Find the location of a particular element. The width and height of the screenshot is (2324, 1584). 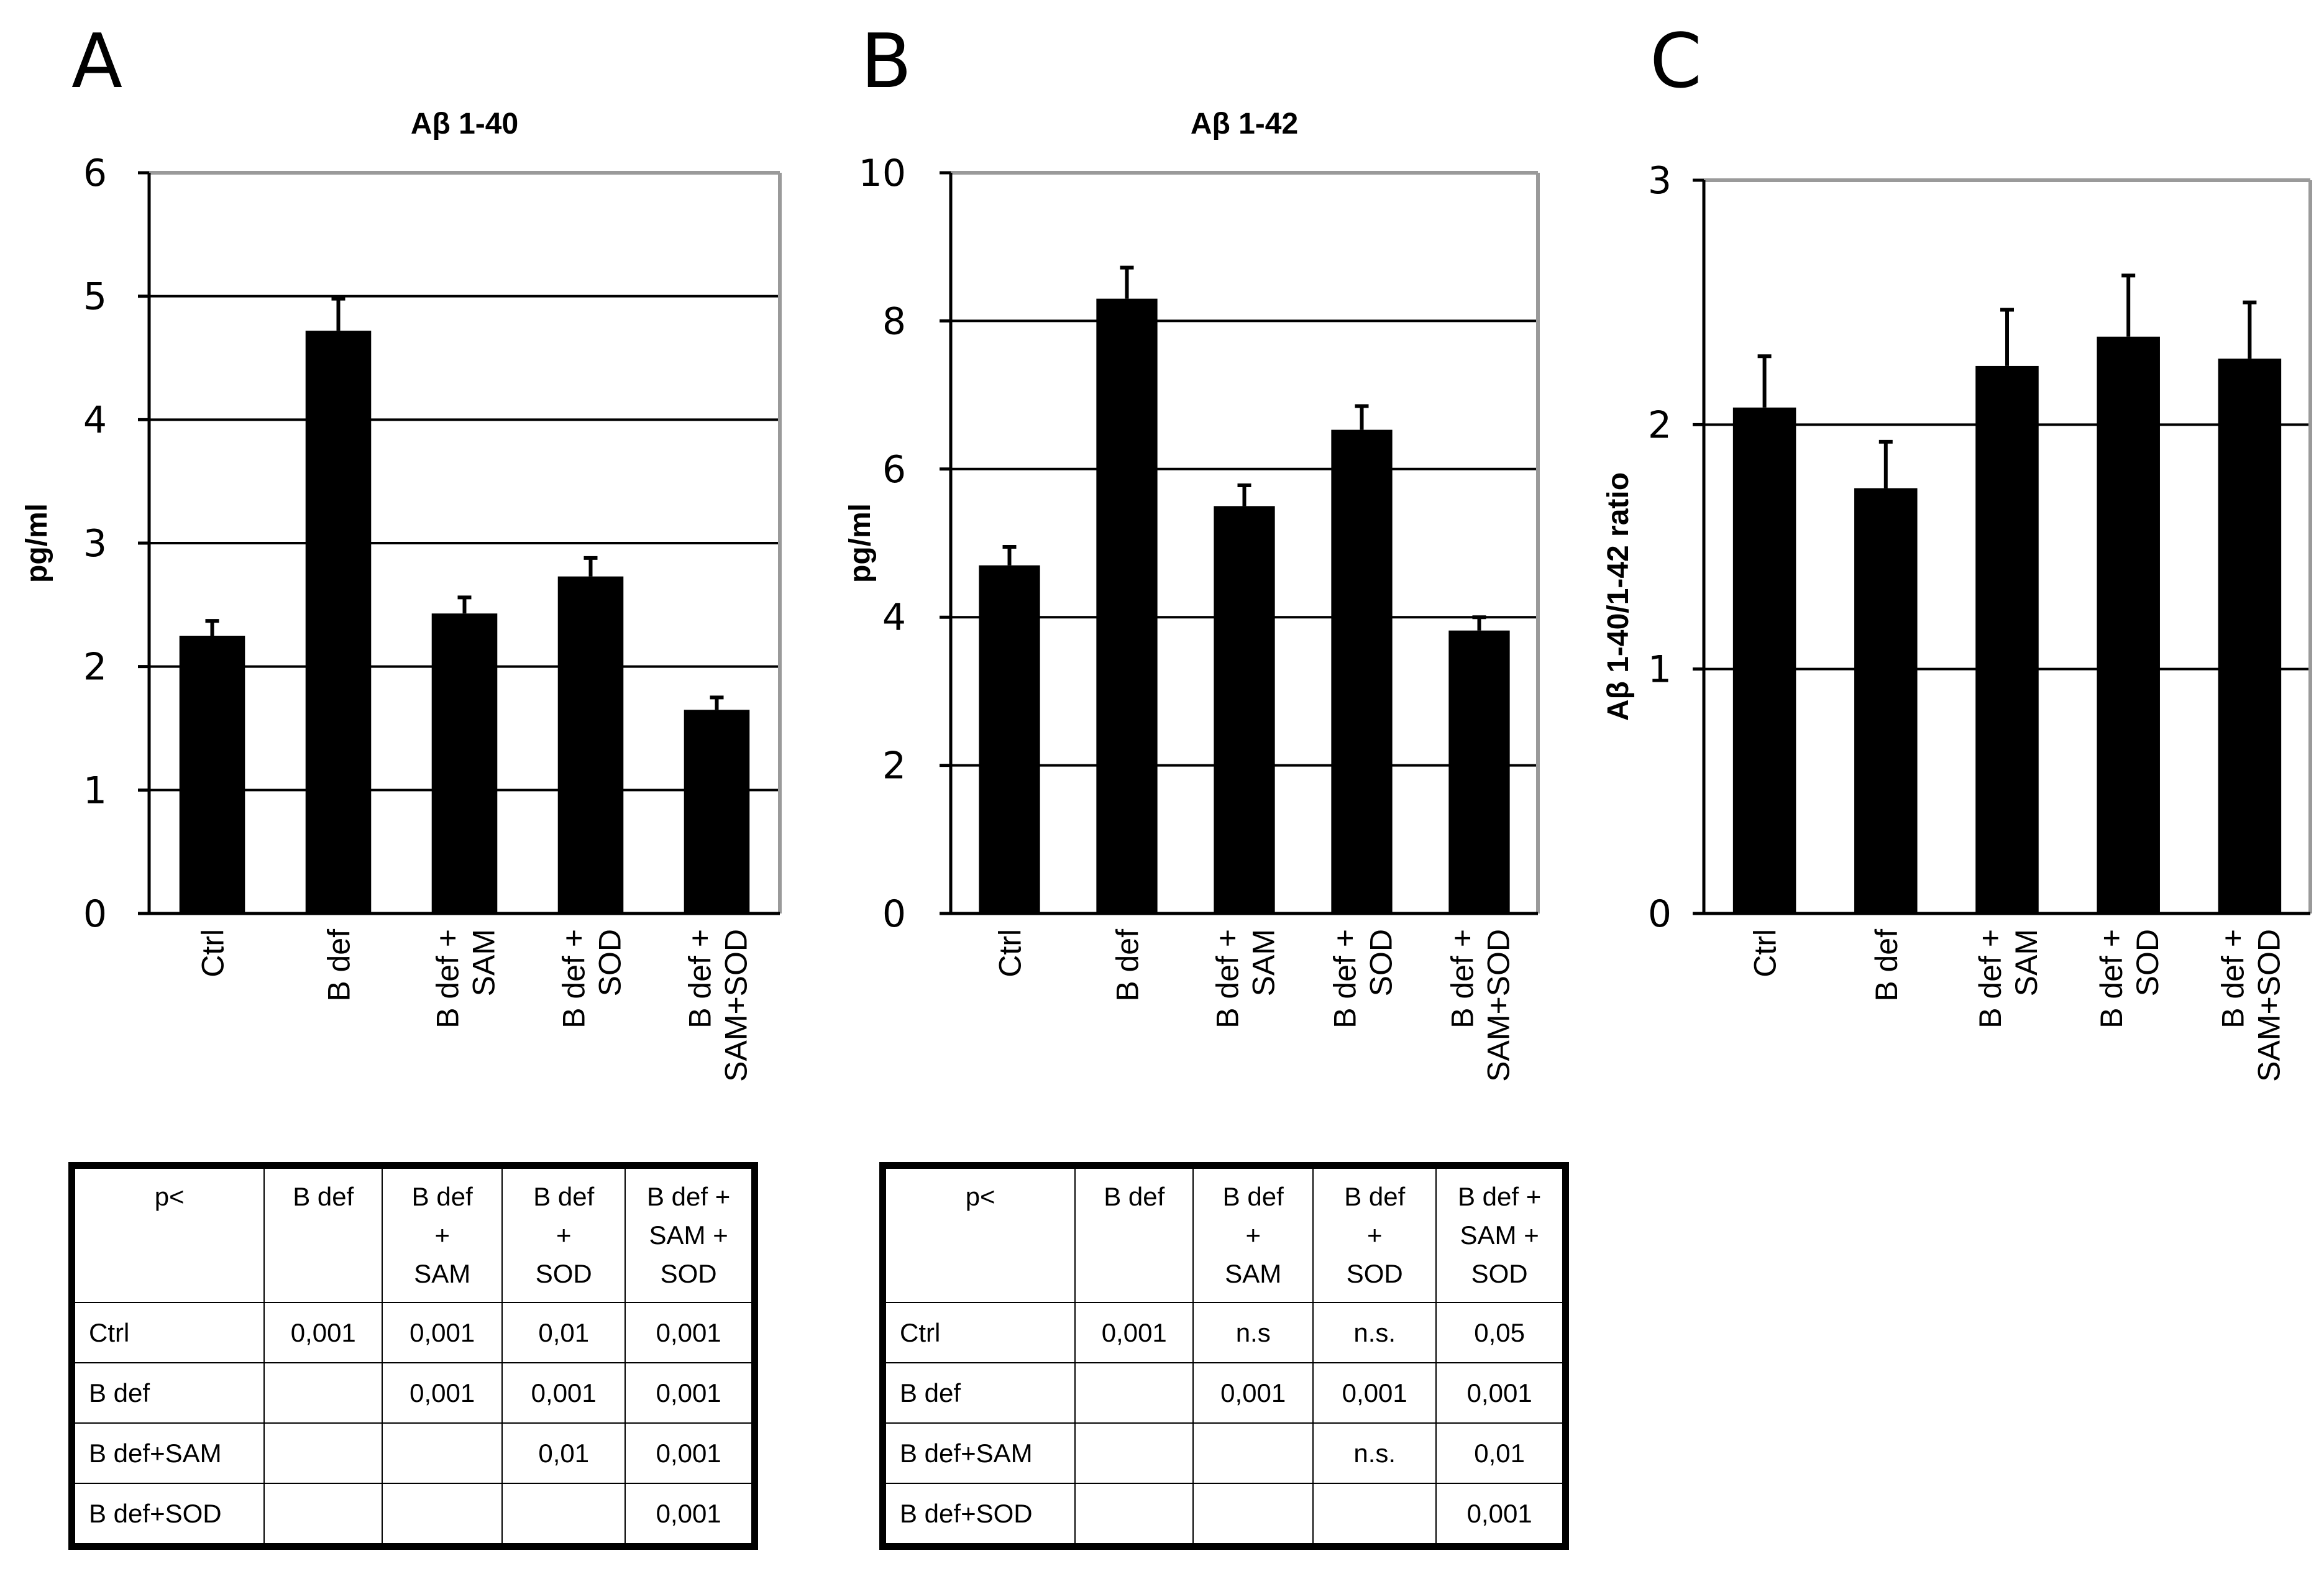

y-tick-label: 10 is located at coordinates (882, 173).